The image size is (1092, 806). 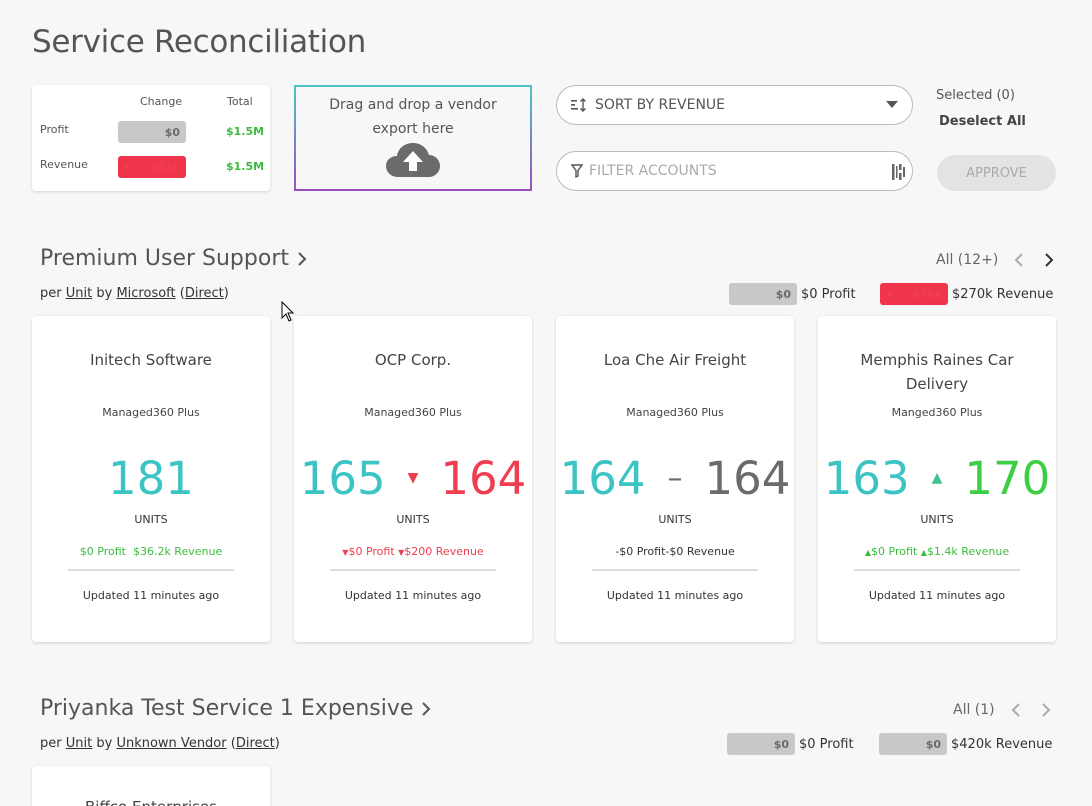 I want to click on filter-accounts-field, so click(x=734, y=171).